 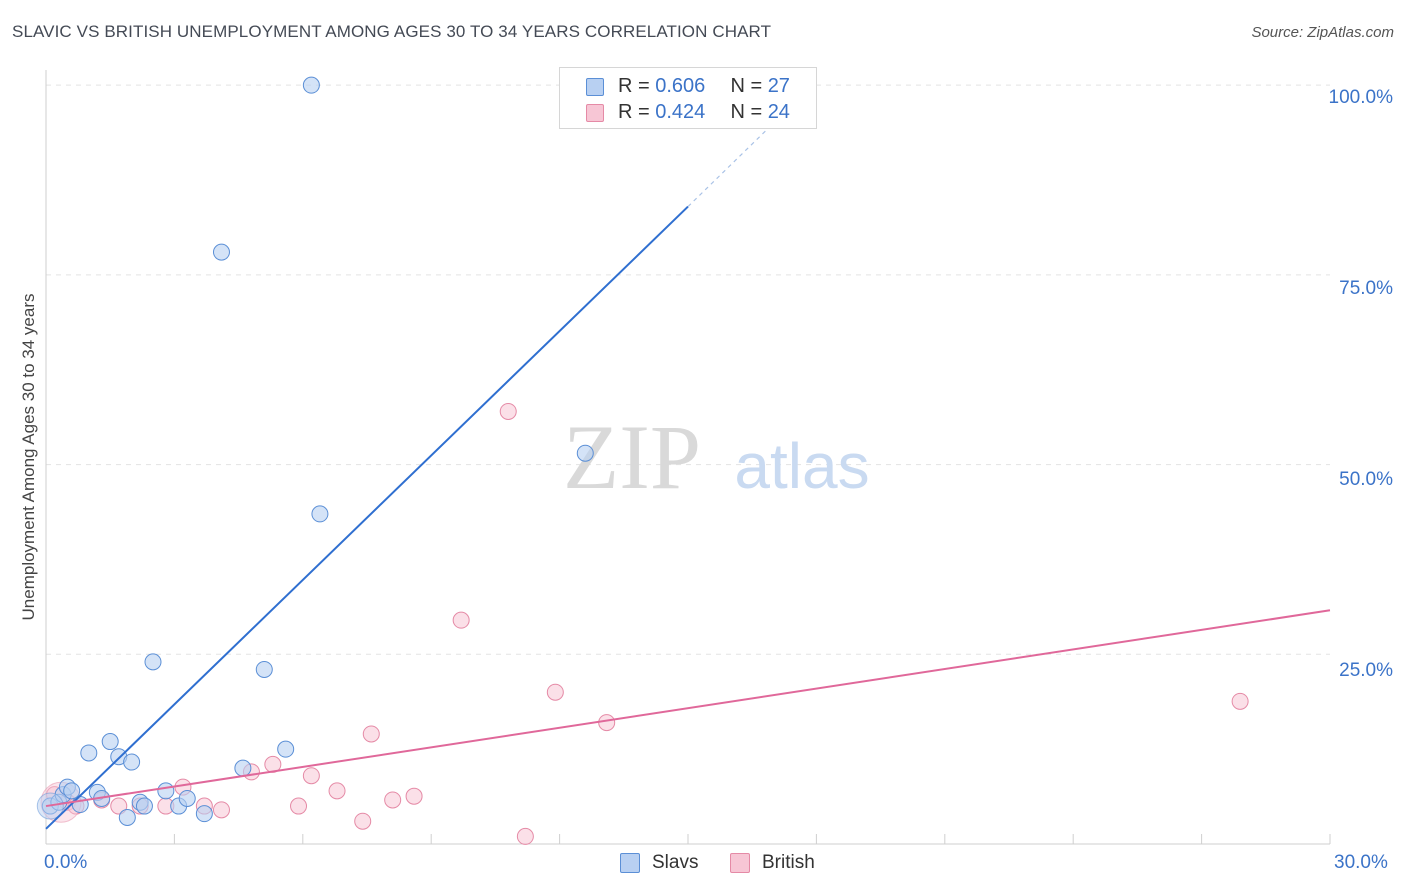 What do you see at coordinates (66, 862) in the screenshot?
I see `x-tick-min: 0.0%` at bounding box center [66, 862].